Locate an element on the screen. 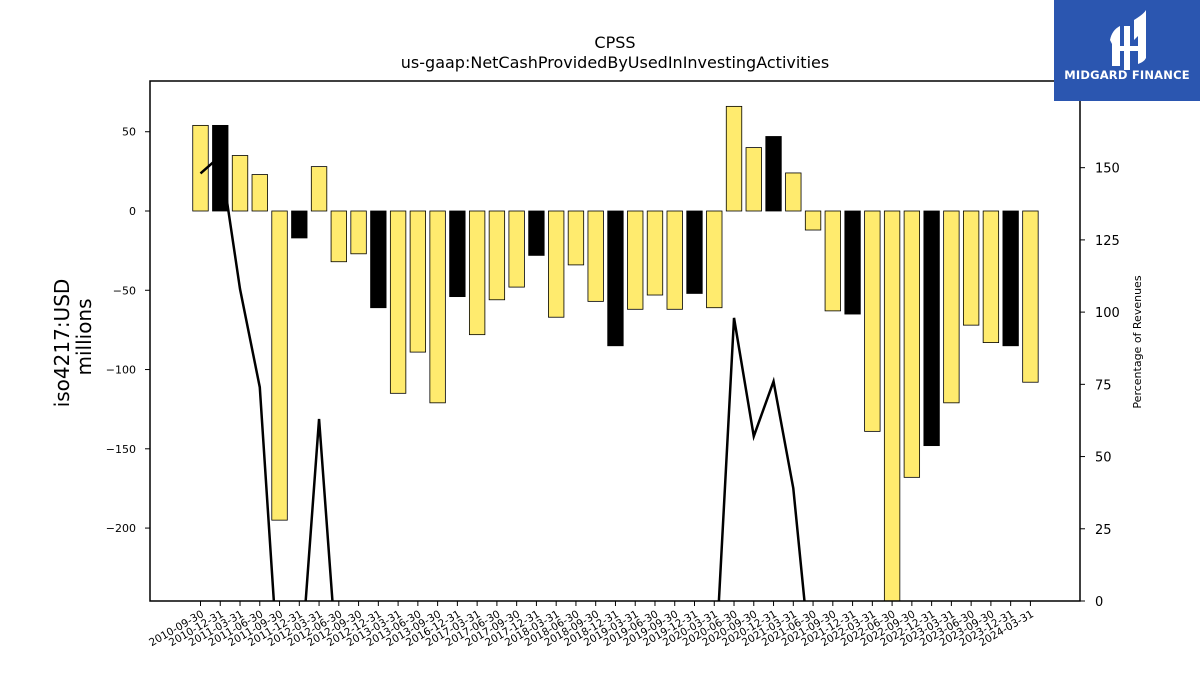 The height and width of the screenshot is (675, 1200). y2-tick-label-100: 100 is located at coordinates (1107, 313).